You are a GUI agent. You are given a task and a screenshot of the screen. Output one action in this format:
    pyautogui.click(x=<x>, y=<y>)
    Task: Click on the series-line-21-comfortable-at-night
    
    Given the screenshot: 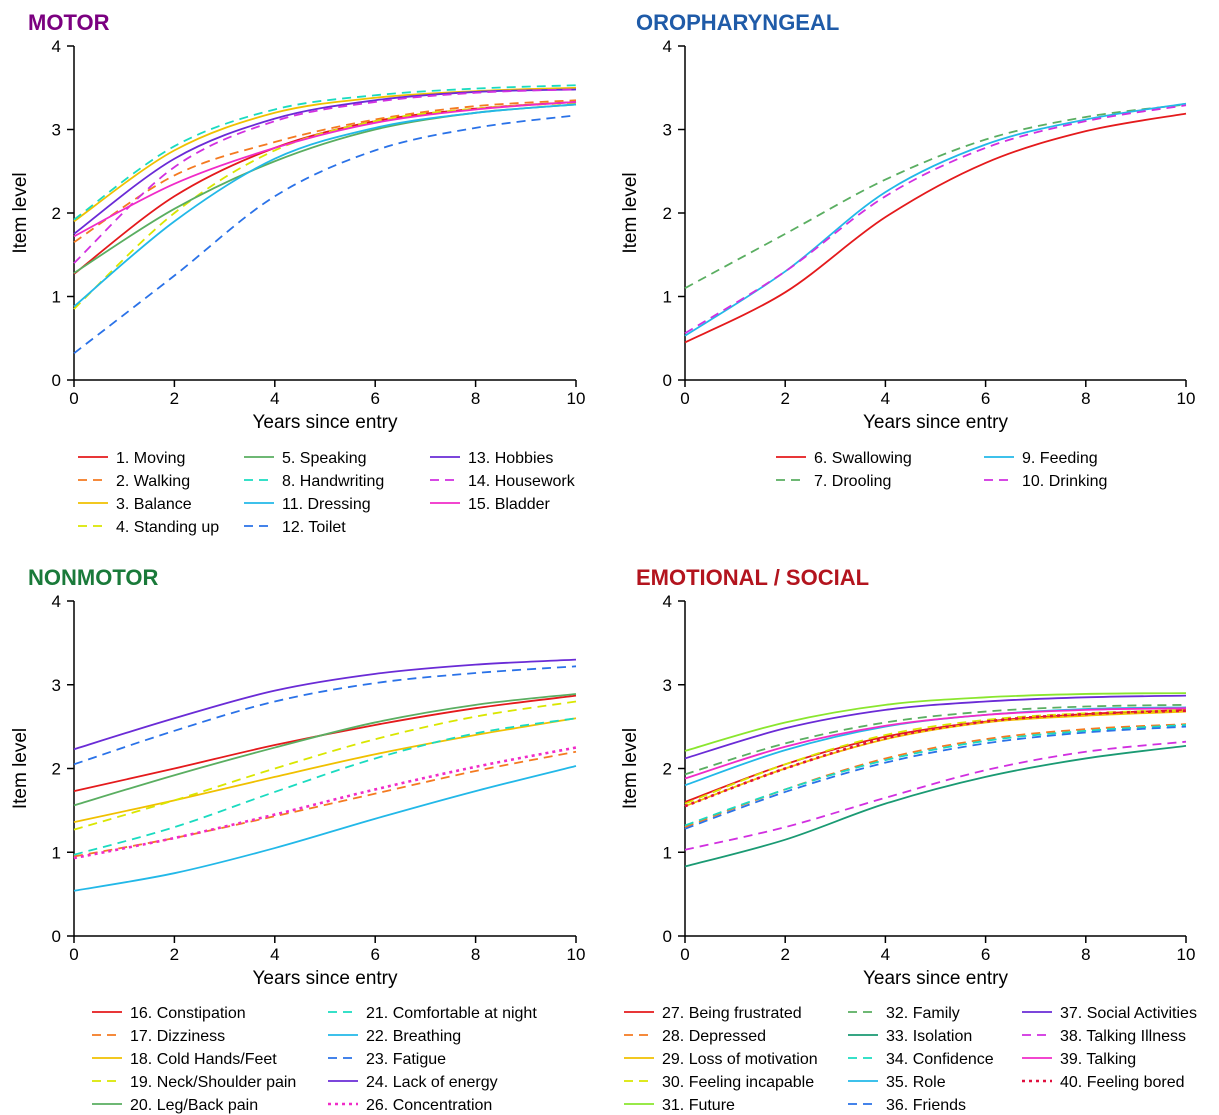 What is the action you would take?
    pyautogui.click(x=325, y=786)
    